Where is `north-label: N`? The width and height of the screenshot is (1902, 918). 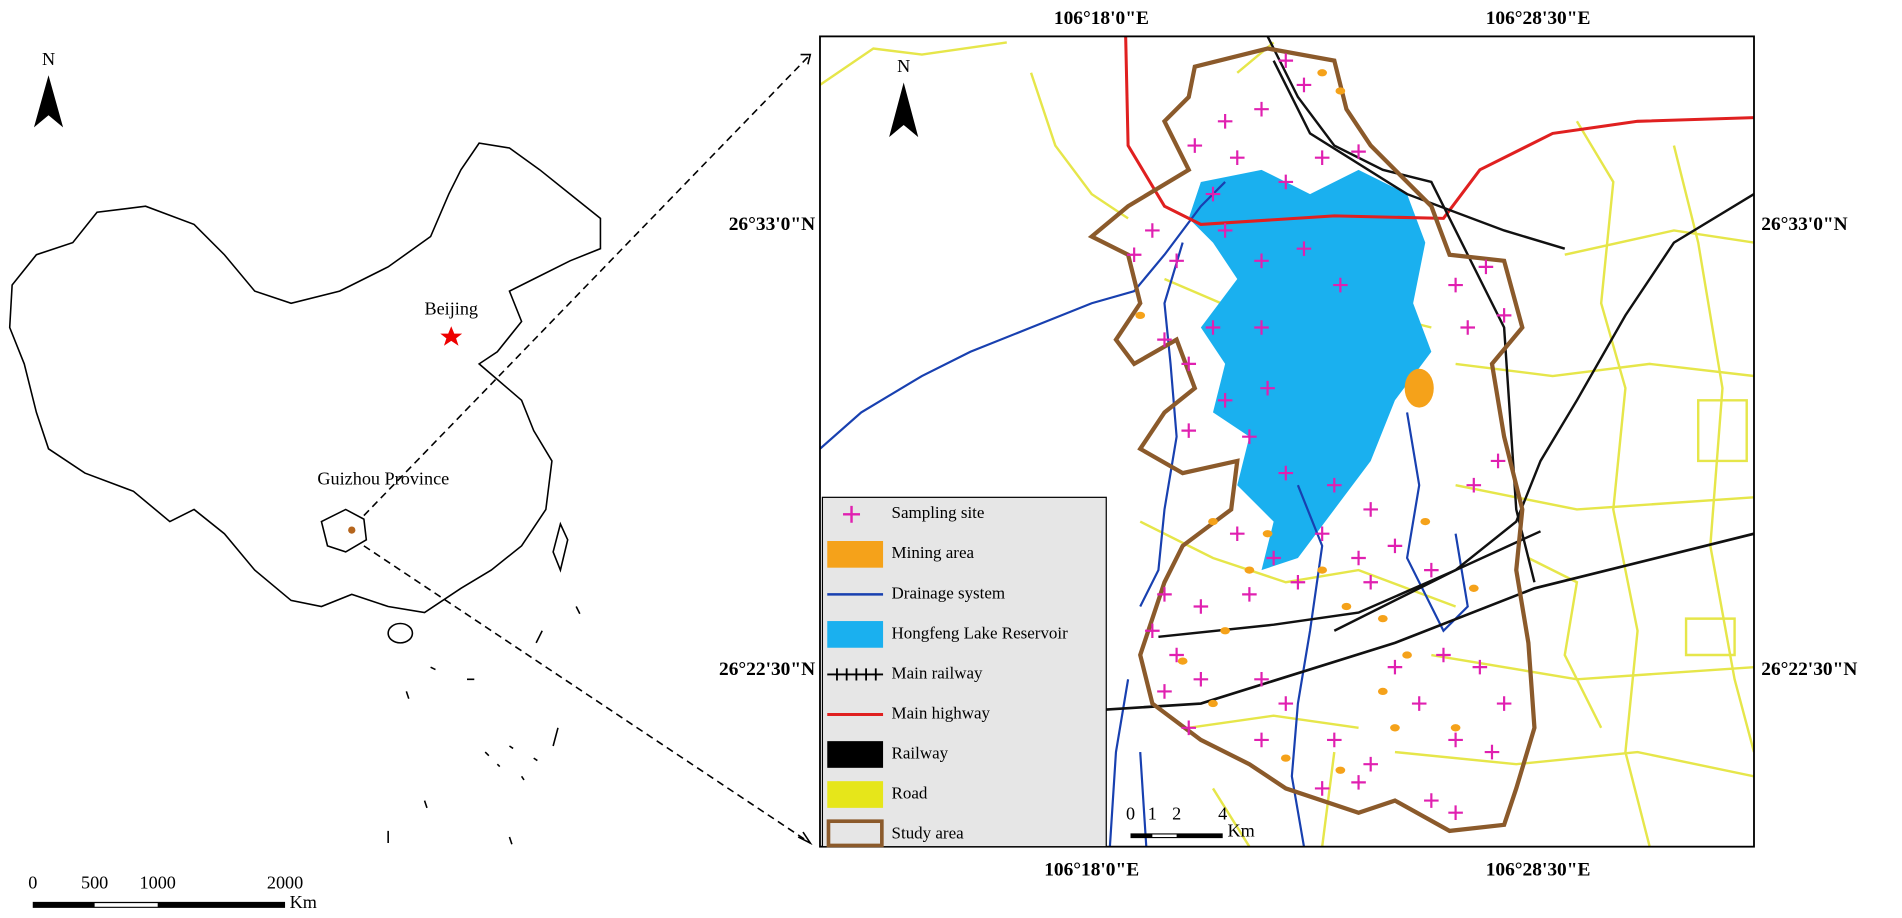 north-label: N is located at coordinates (48, 59).